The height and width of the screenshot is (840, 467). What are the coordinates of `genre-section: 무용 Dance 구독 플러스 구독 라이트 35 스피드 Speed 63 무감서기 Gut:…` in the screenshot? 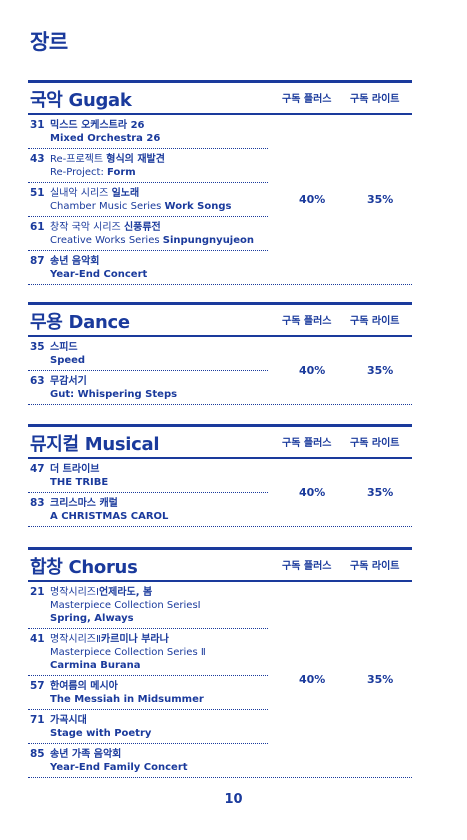 It's located at (220, 353).